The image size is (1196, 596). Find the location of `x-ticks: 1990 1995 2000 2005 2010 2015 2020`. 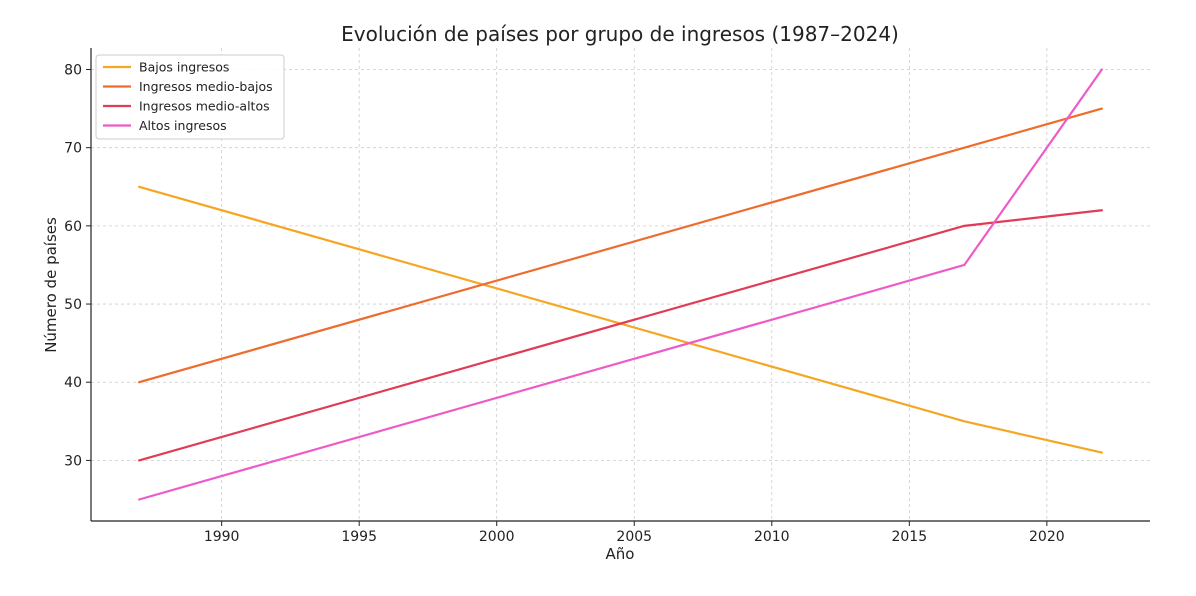

x-ticks: 1990 1995 2000 2005 2010 2015 2020 is located at coordinates (634, 533).